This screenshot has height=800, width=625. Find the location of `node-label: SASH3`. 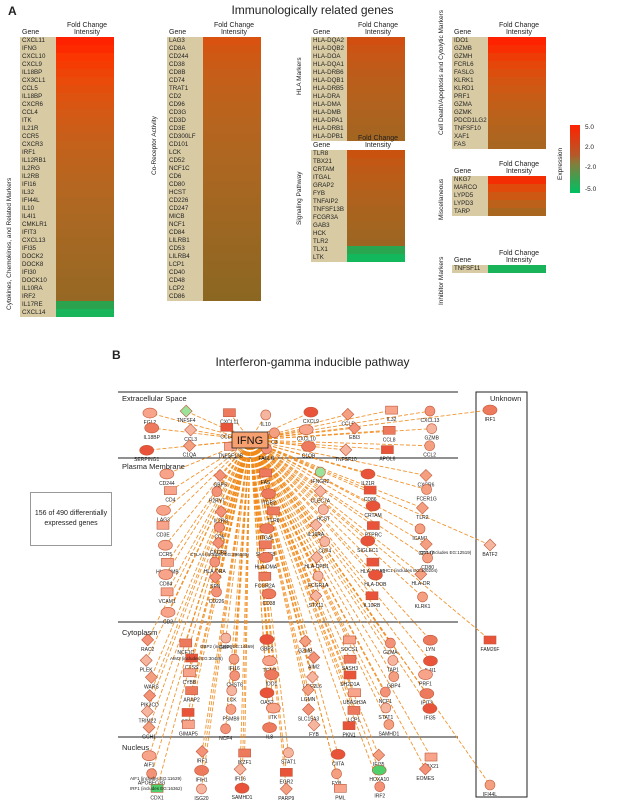

node-label: SASH3 is located at coordinates (350, 669).